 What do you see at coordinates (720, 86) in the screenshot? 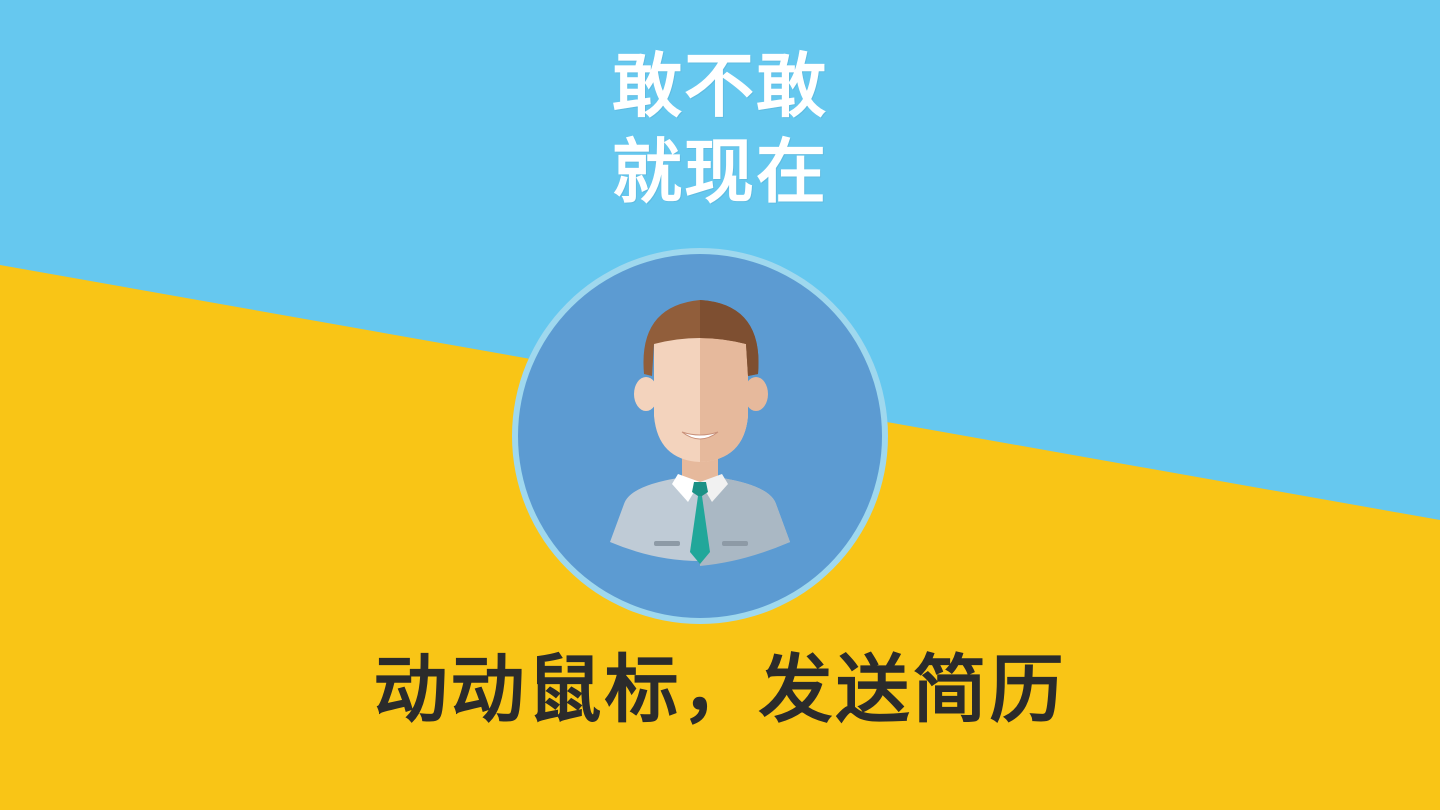
I see `title-line-1: 敢不敢` at bounding box center [720, 86].